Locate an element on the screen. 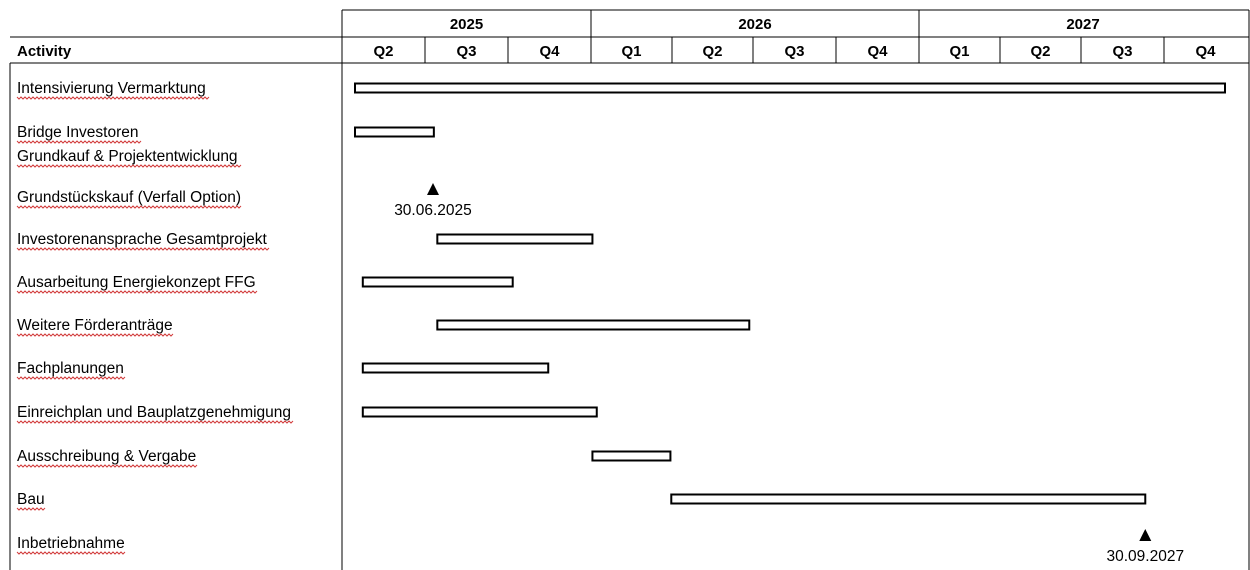 This screenshot has width=1250, height=570. quarter-label-2027-Q1: Q1 is located at coordinates (959, 51).